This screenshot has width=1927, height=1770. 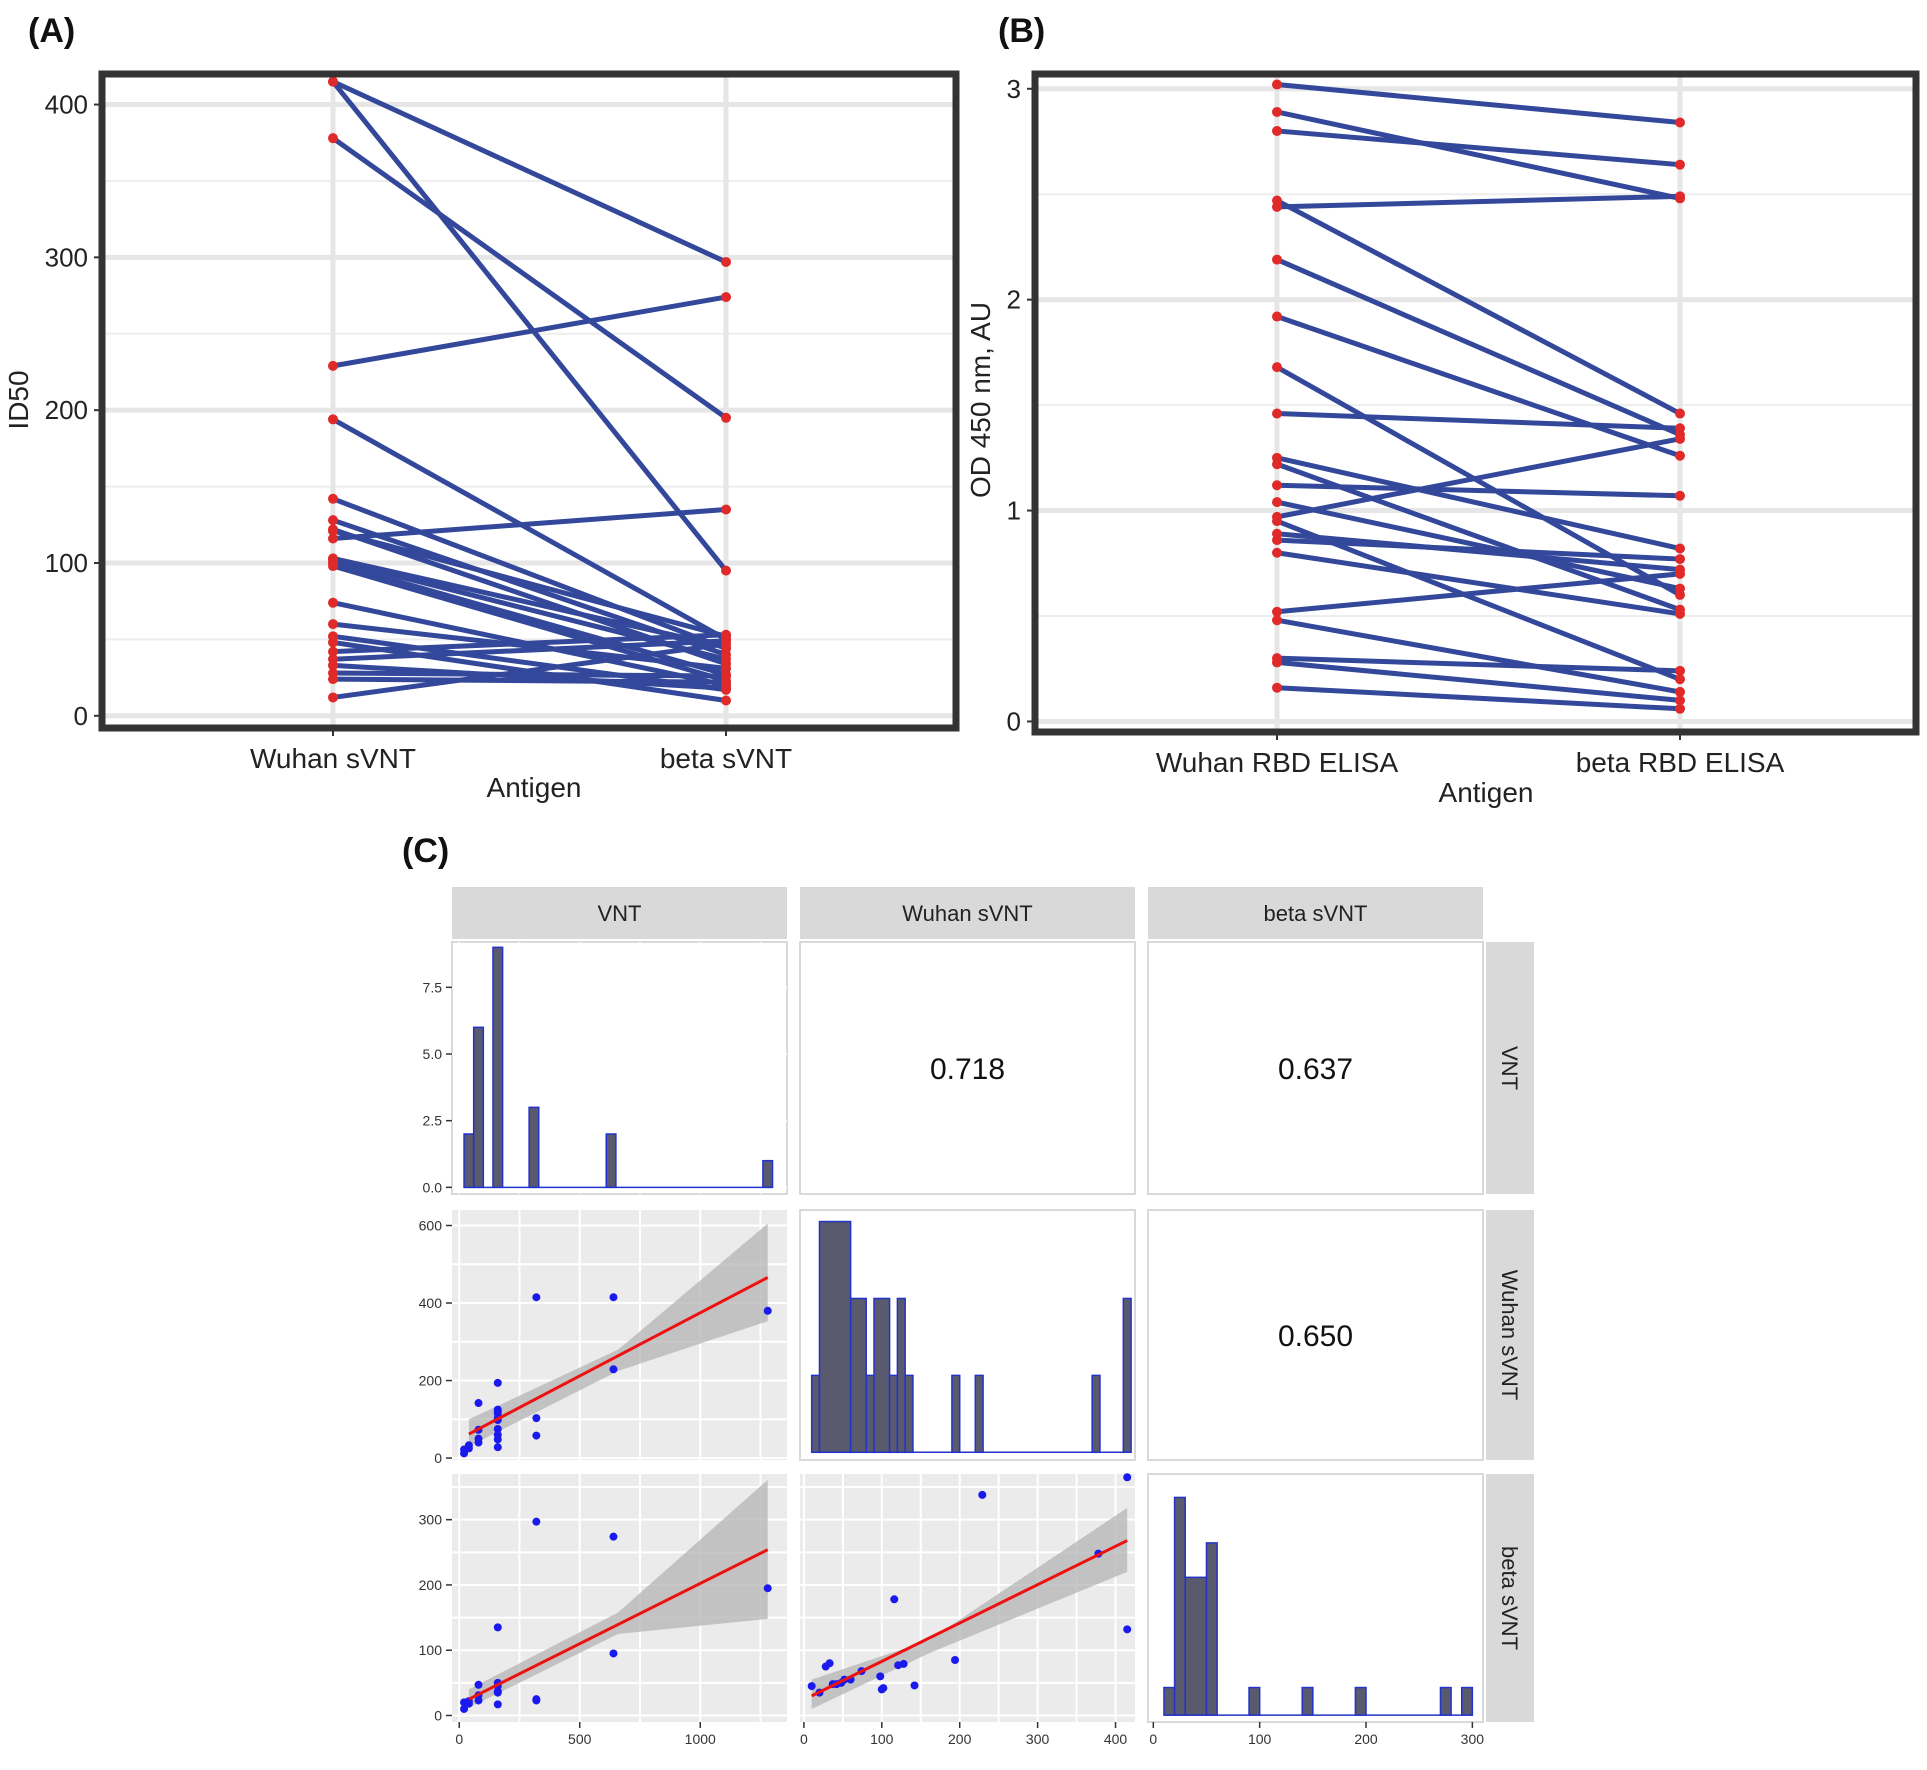 I want to click on y-tick-label: 7.5, so click(x=433, y=987).